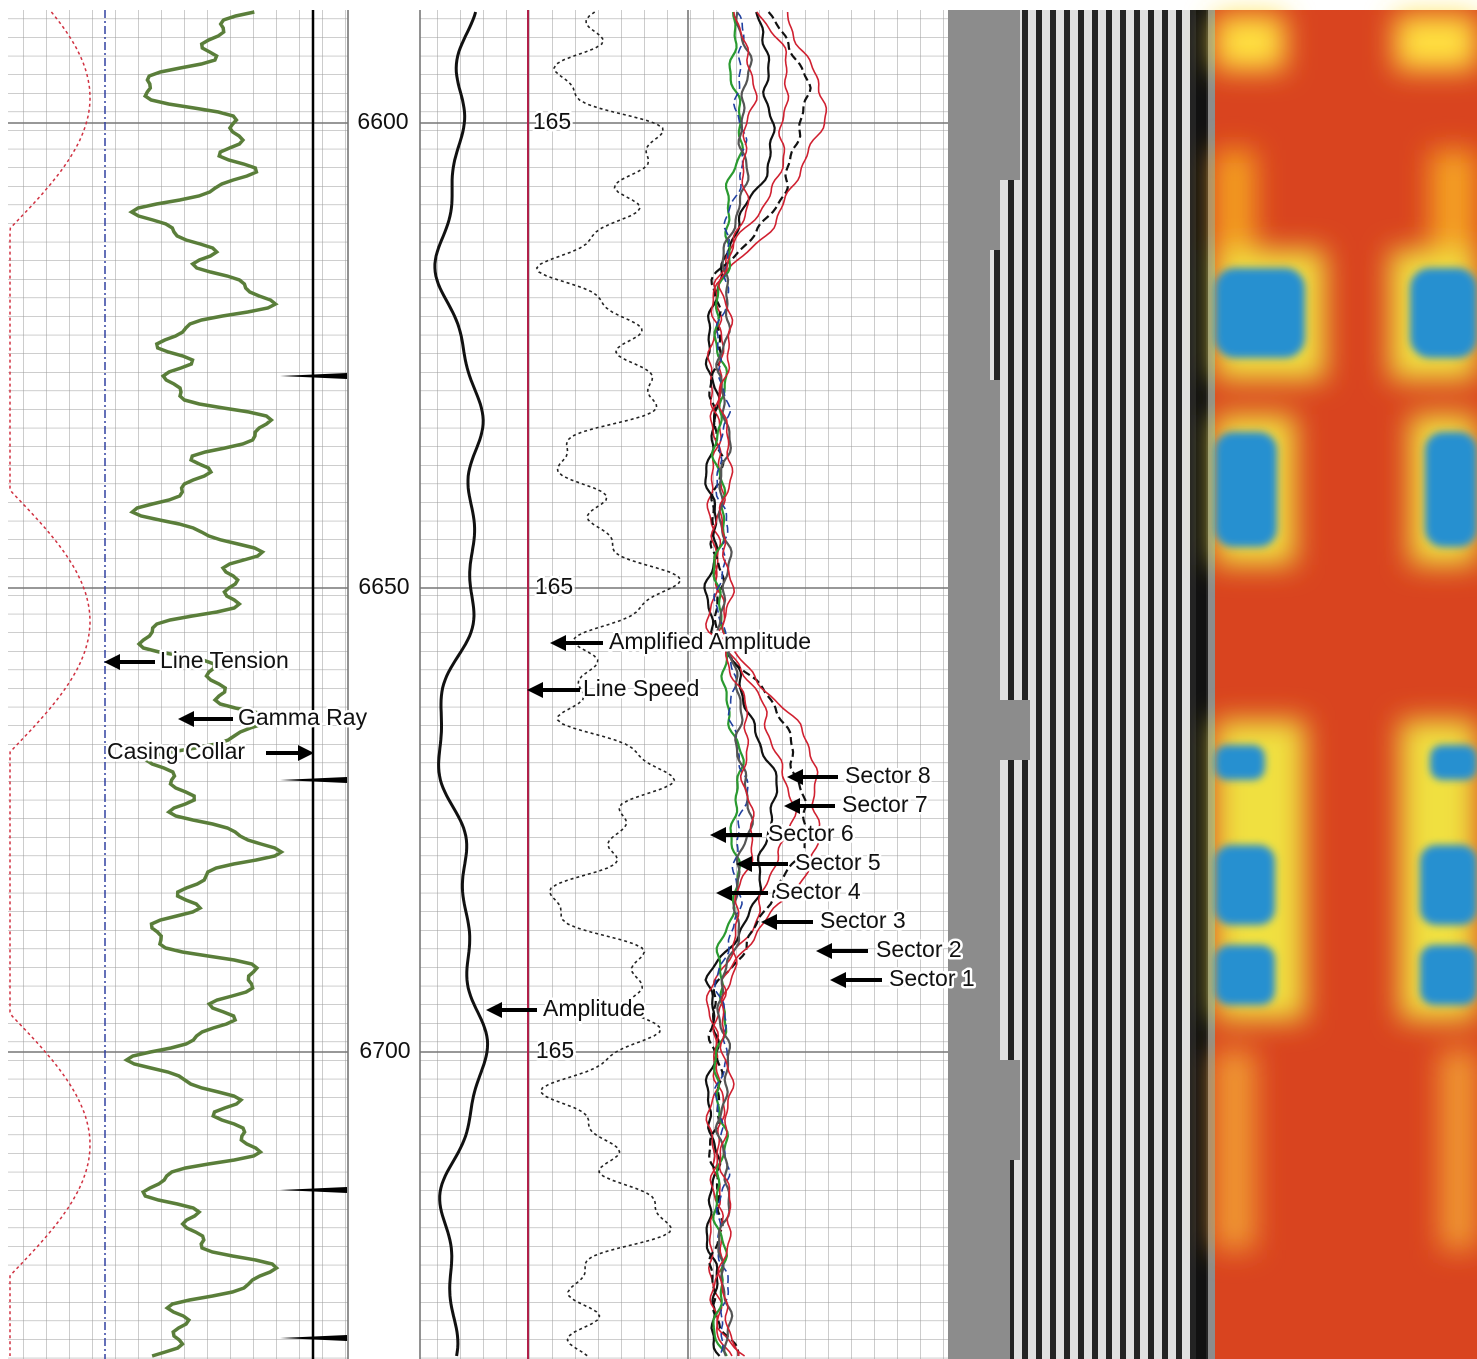  I want to click on annotation: Sector 5, so click(838, 862).